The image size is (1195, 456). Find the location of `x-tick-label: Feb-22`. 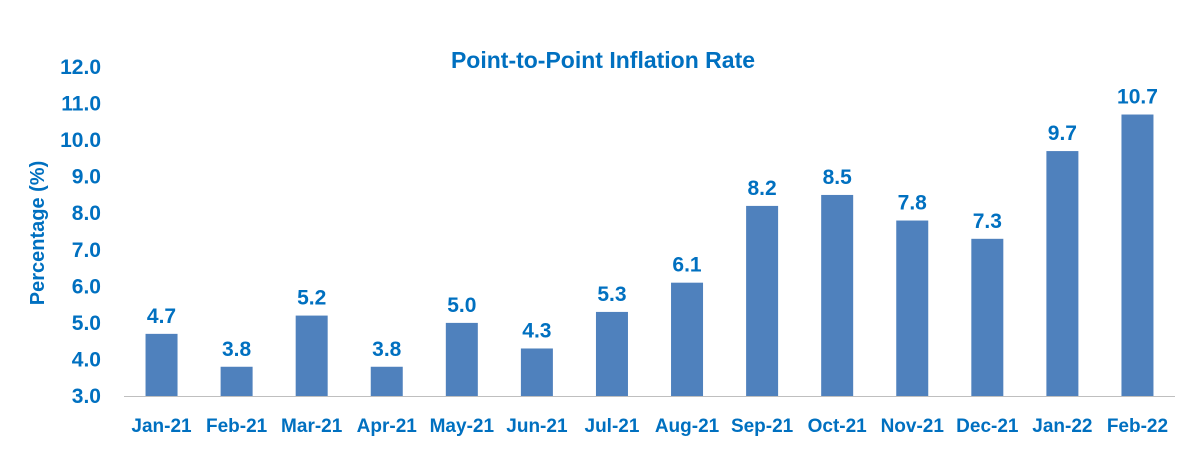

x-tick-label: Feb-22 is located at coordinates (1137, 426).